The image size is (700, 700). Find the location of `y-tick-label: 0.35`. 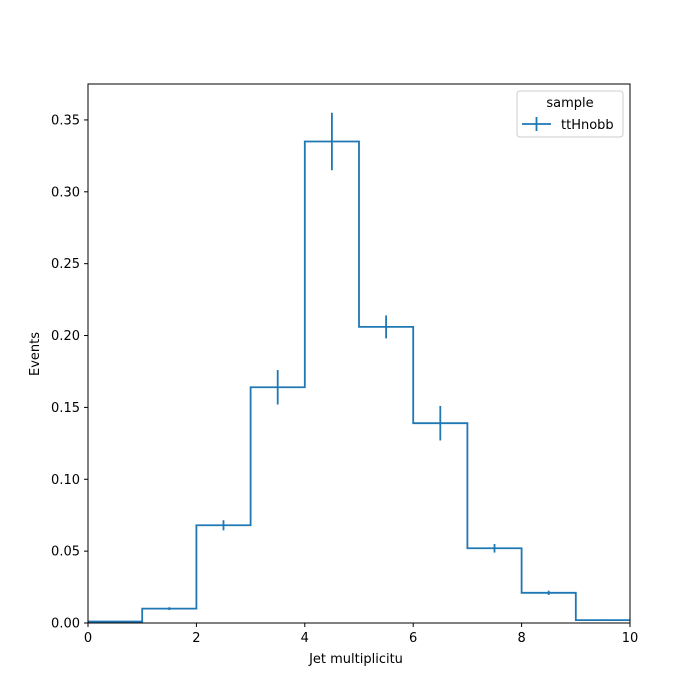

y-tick-label: 0.35 is located at coordinates (65, 120).